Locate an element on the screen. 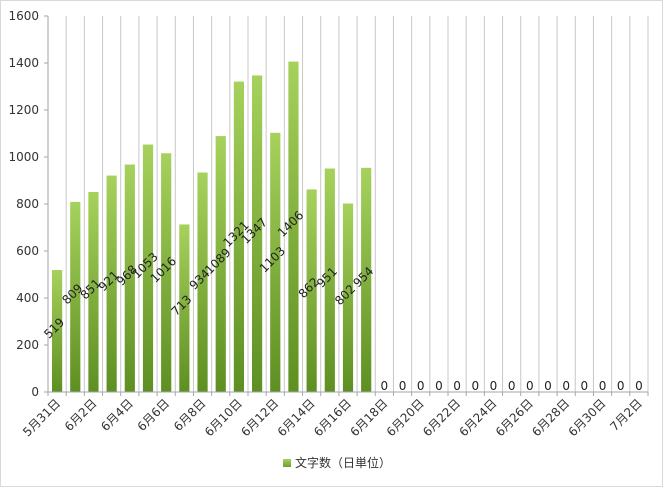 The height and width of the screenshot is (488, 663). legend-label: 文字数（日単位） is located at coordinates (343, 462).